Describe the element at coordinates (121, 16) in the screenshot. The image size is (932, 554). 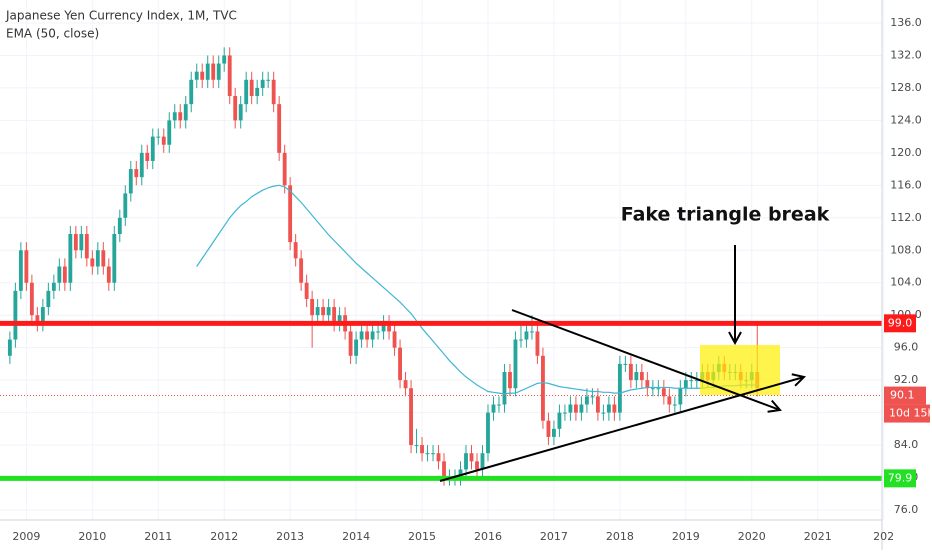
I see `chart-title: Japanese Yen Currency Index, 1M, TVC` at that location.